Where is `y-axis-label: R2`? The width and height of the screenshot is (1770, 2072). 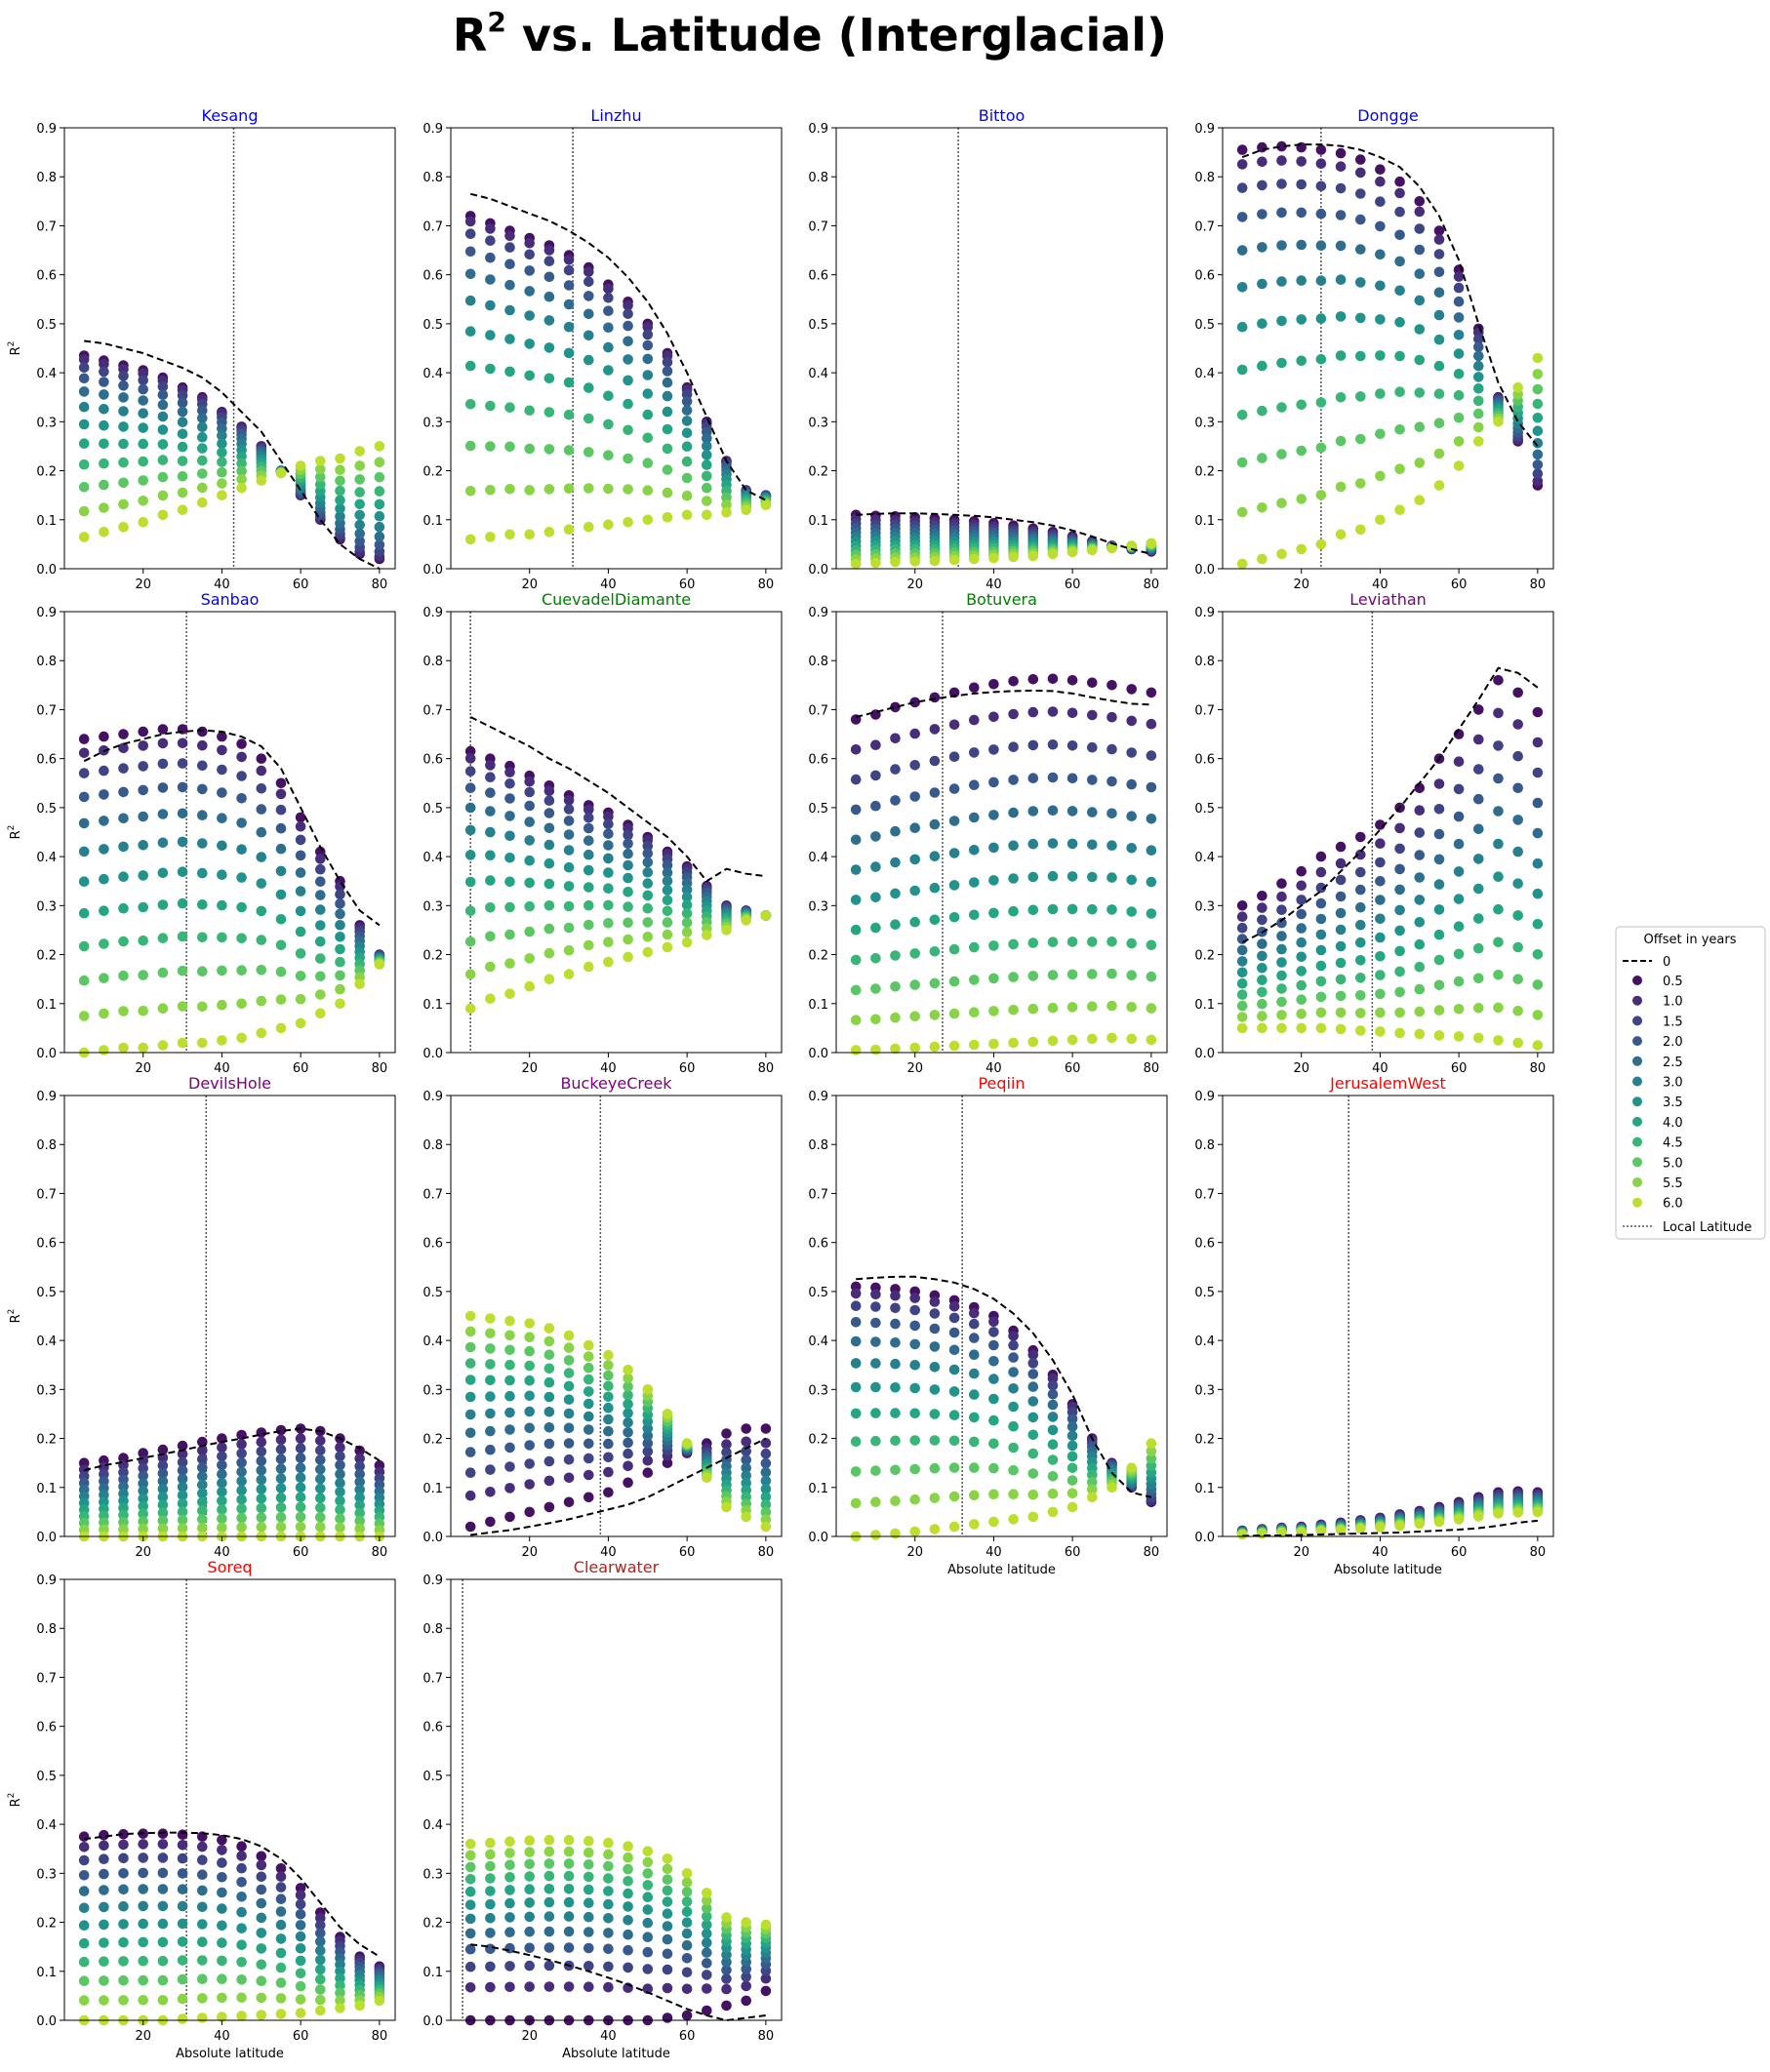
y-axis-label: R2 is located at coordinates (15, 1800).